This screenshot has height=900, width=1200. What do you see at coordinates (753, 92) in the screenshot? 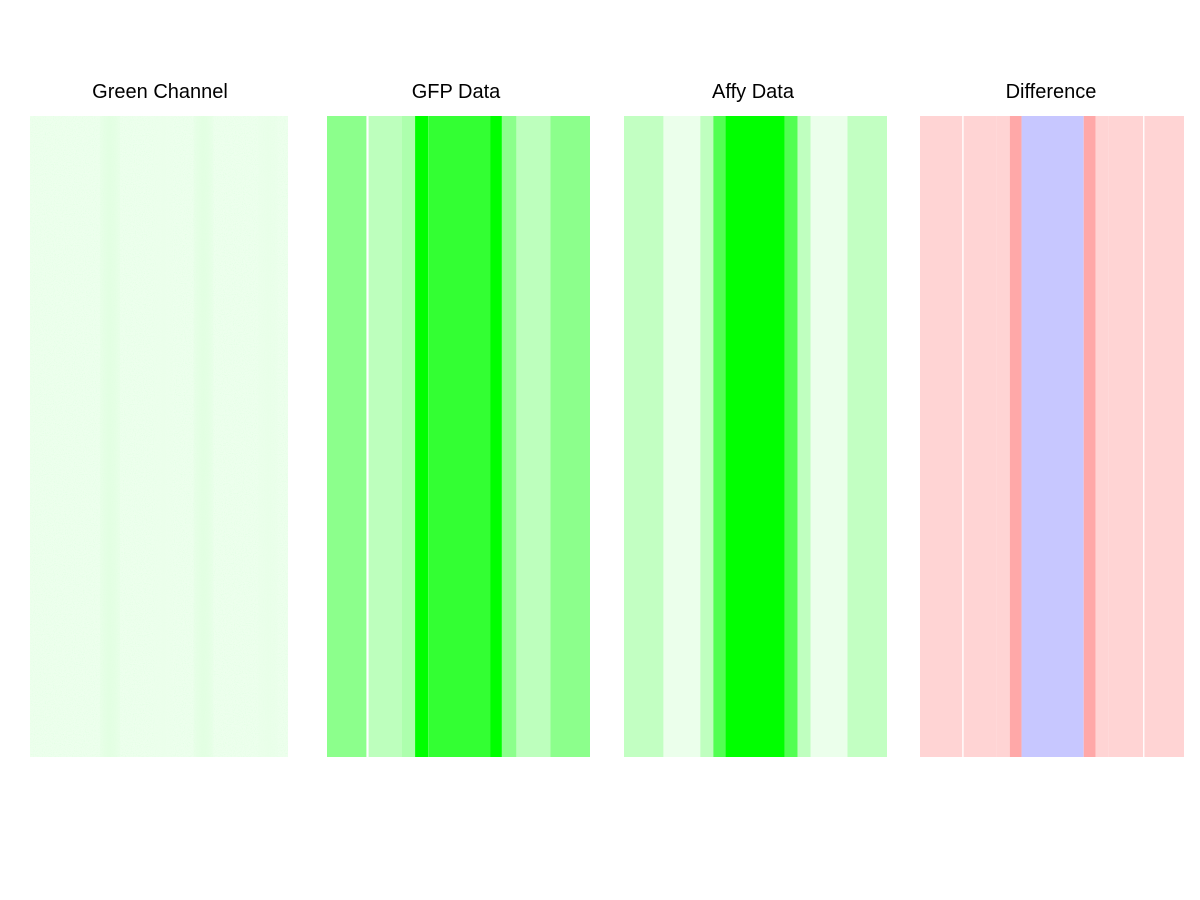
I see `panel-title-affy-data: Affy Data` at bounding box center [753, 92].